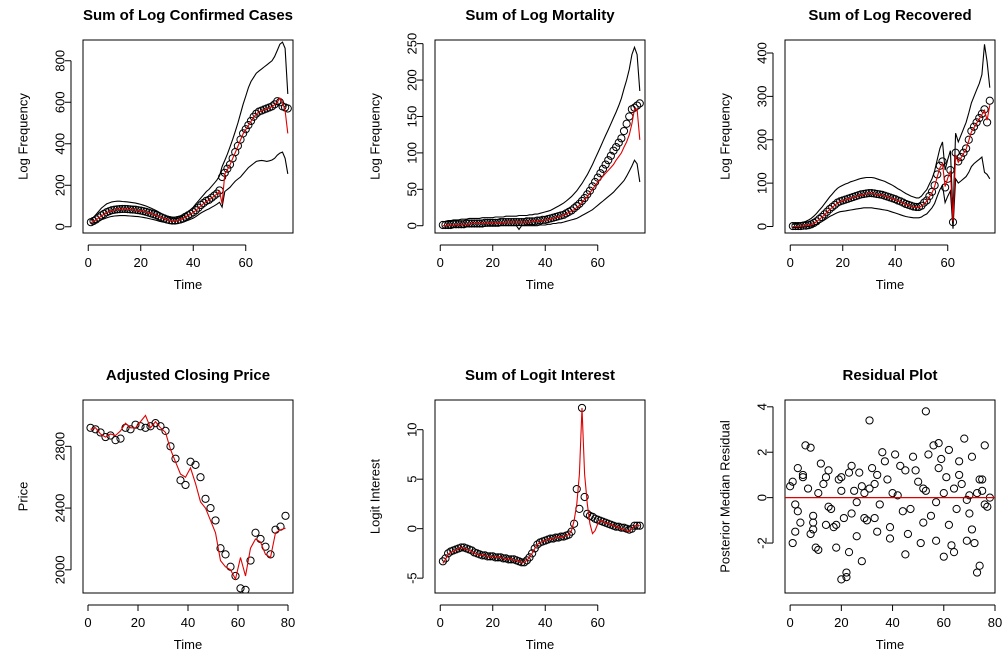 This screenshot has height=652, width=1008. I want to click on fit-line, so click(189, 160).